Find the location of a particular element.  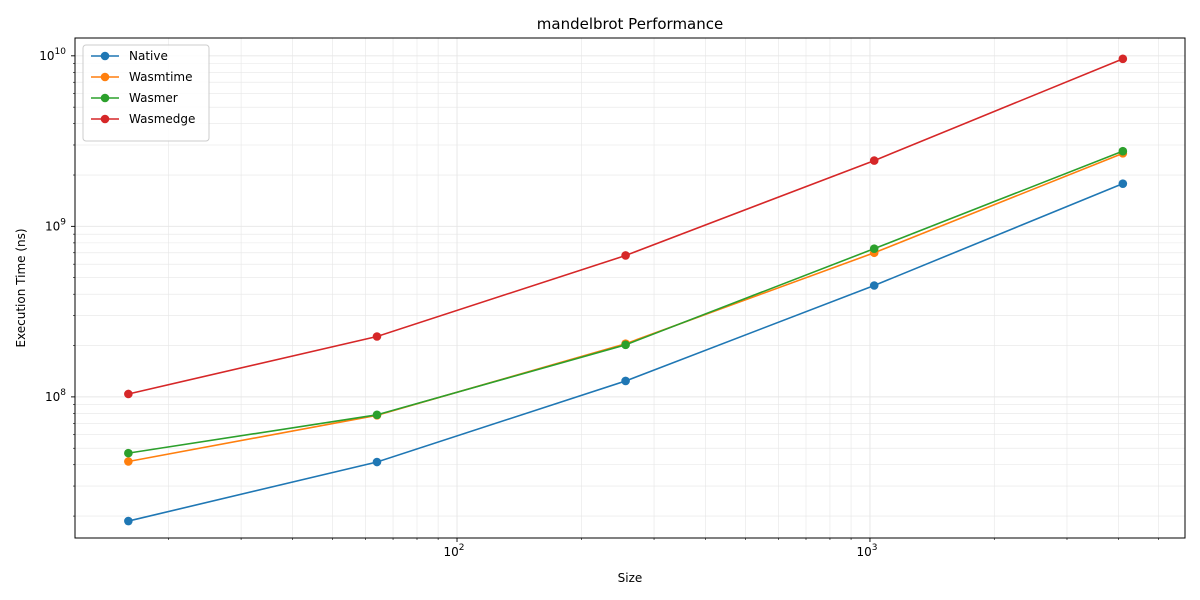

legend-item: Wasmedge is located at coordinates (143, 119).